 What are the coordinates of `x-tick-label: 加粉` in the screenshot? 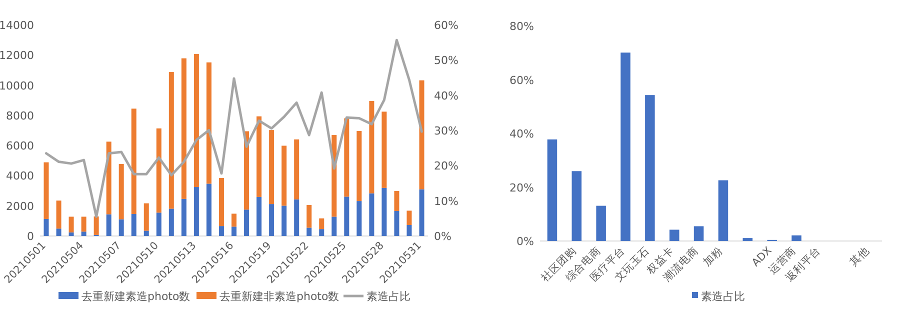 It's located at (713, 256).